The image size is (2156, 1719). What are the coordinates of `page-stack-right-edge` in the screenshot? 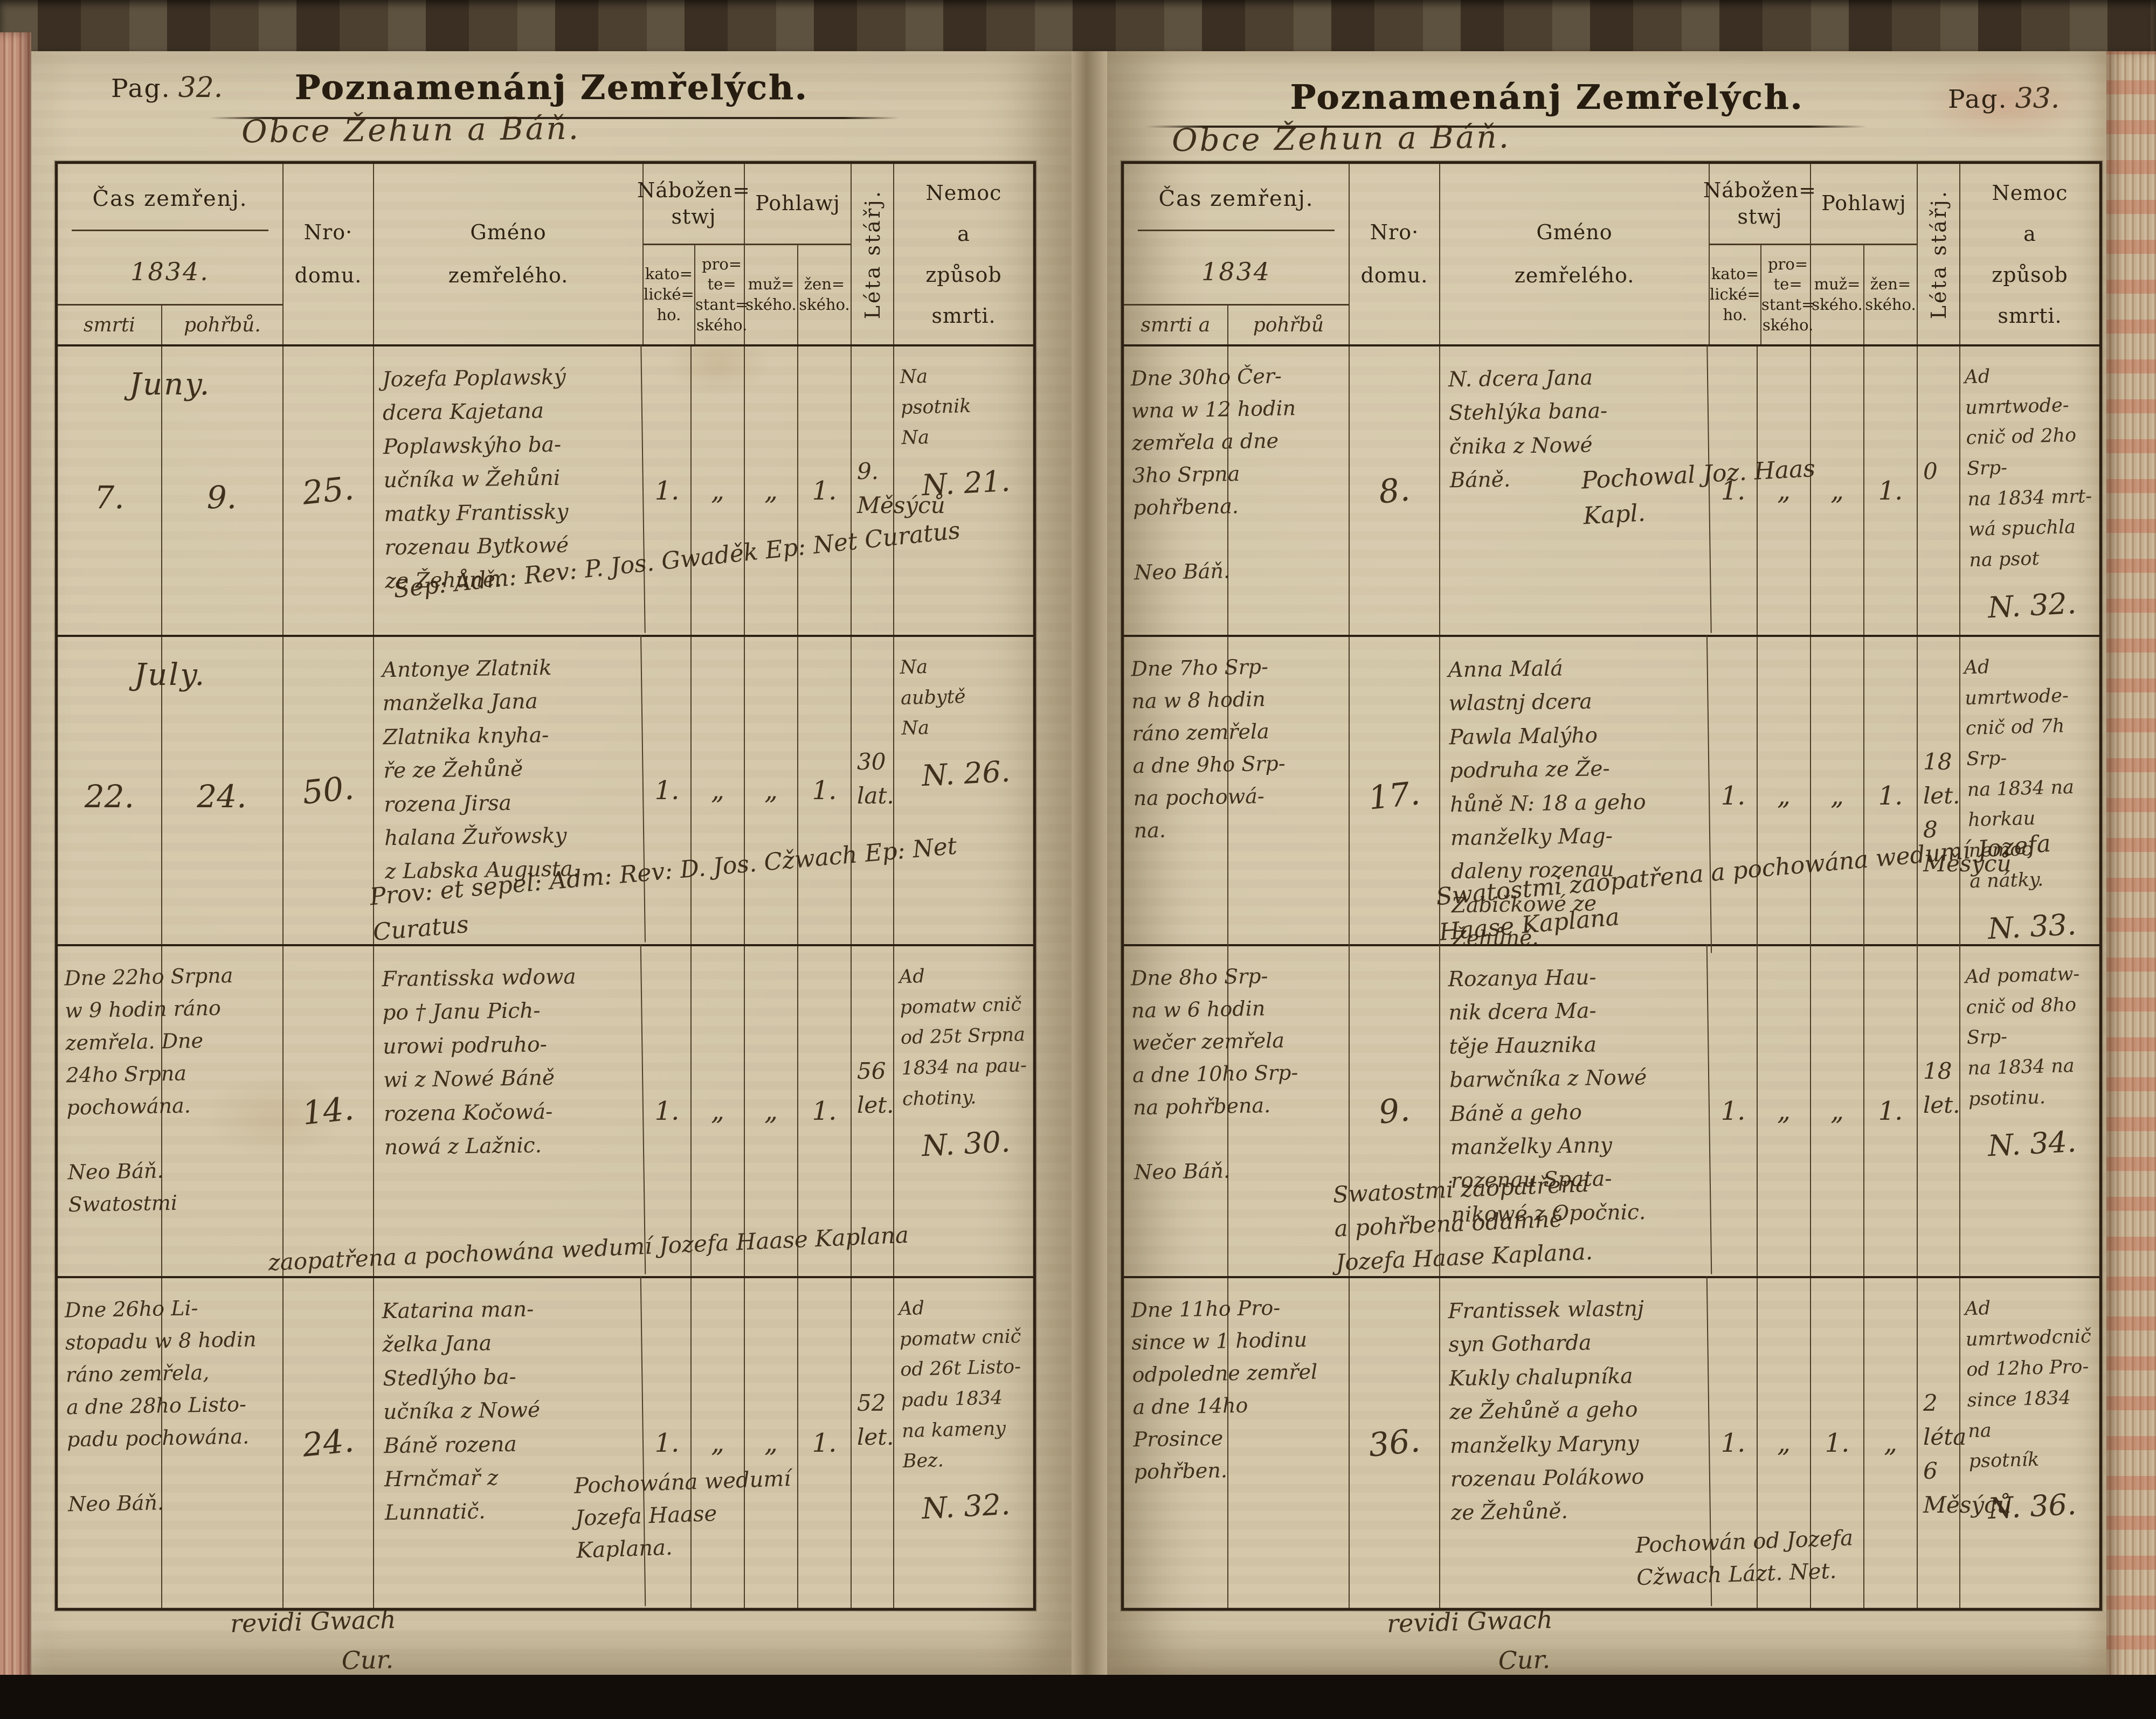 It's located at (2131, 870).